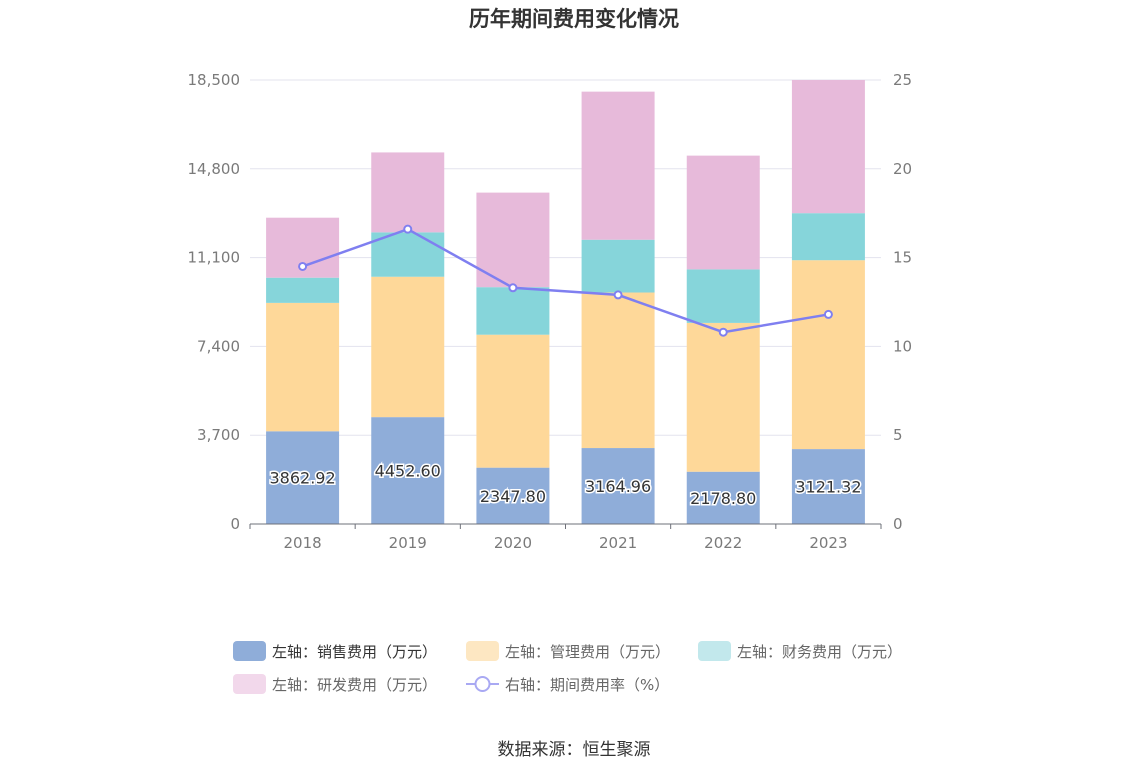 The height and width of the screenshot is (776, 1148). What do you see at coordinates (618, 543) in the screenshot?
I see `x-tick-label: 2021` at bounding box center [618, 543].